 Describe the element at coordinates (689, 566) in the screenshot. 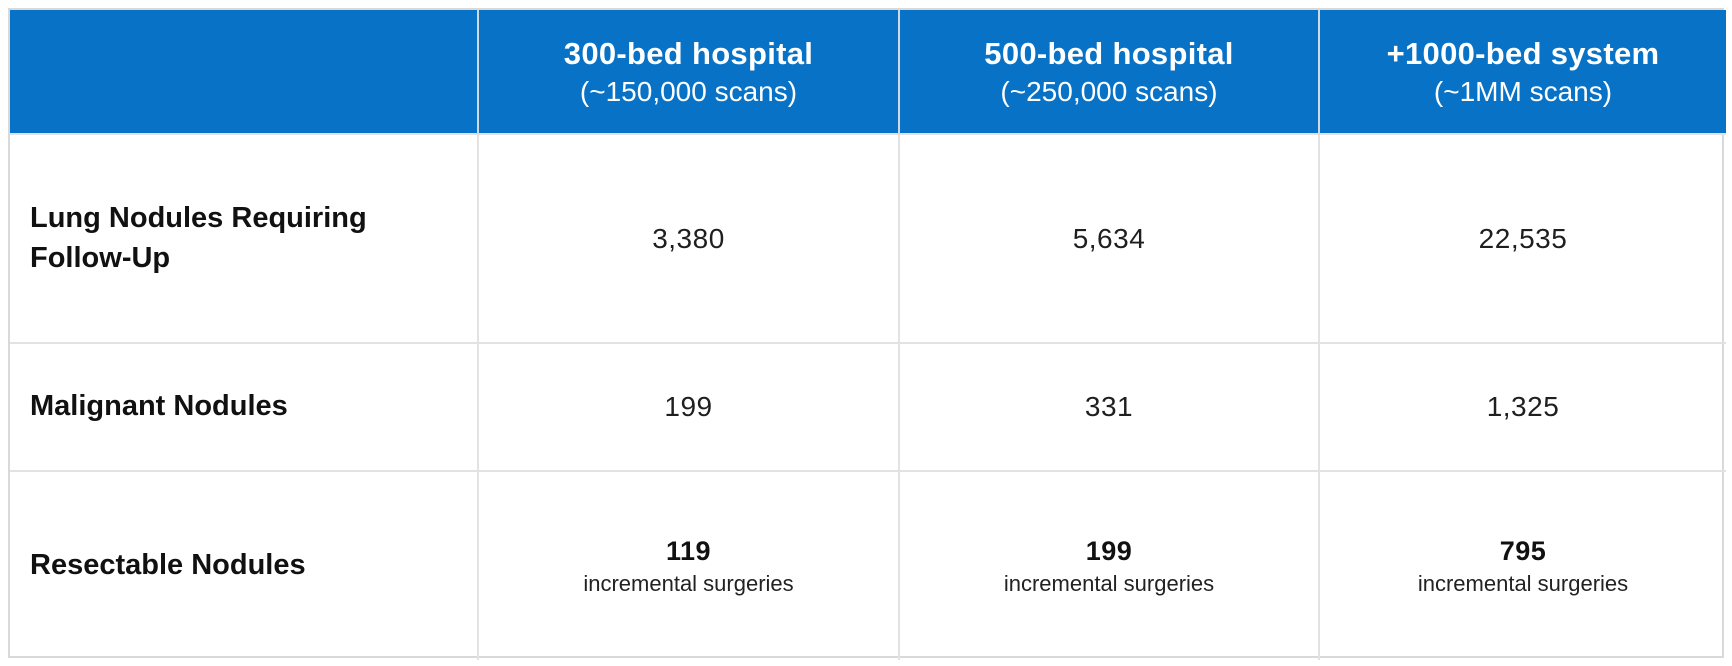

I see `cell-resectable-300-bed: 119 incremental surgeries` at that location.